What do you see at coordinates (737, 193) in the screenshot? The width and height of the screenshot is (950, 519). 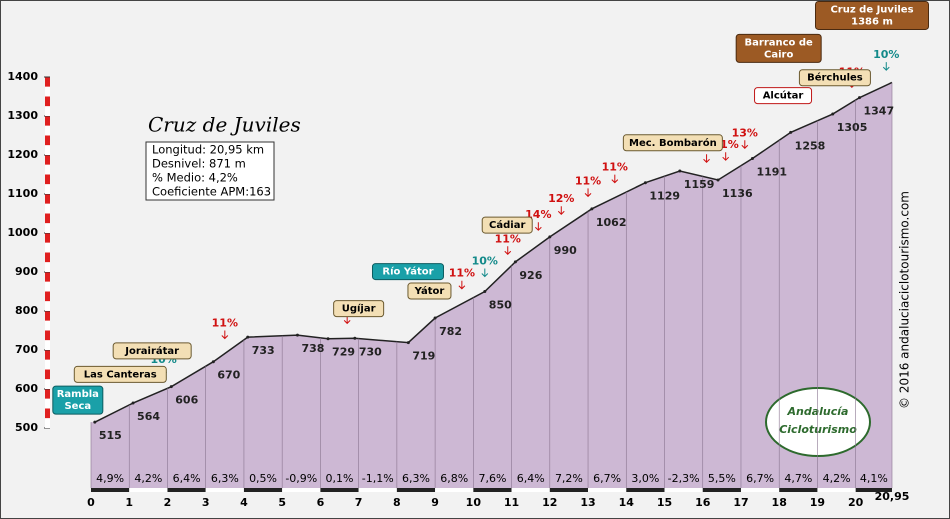 I see `spot-label: 1136` at bounding box center [737, 193].